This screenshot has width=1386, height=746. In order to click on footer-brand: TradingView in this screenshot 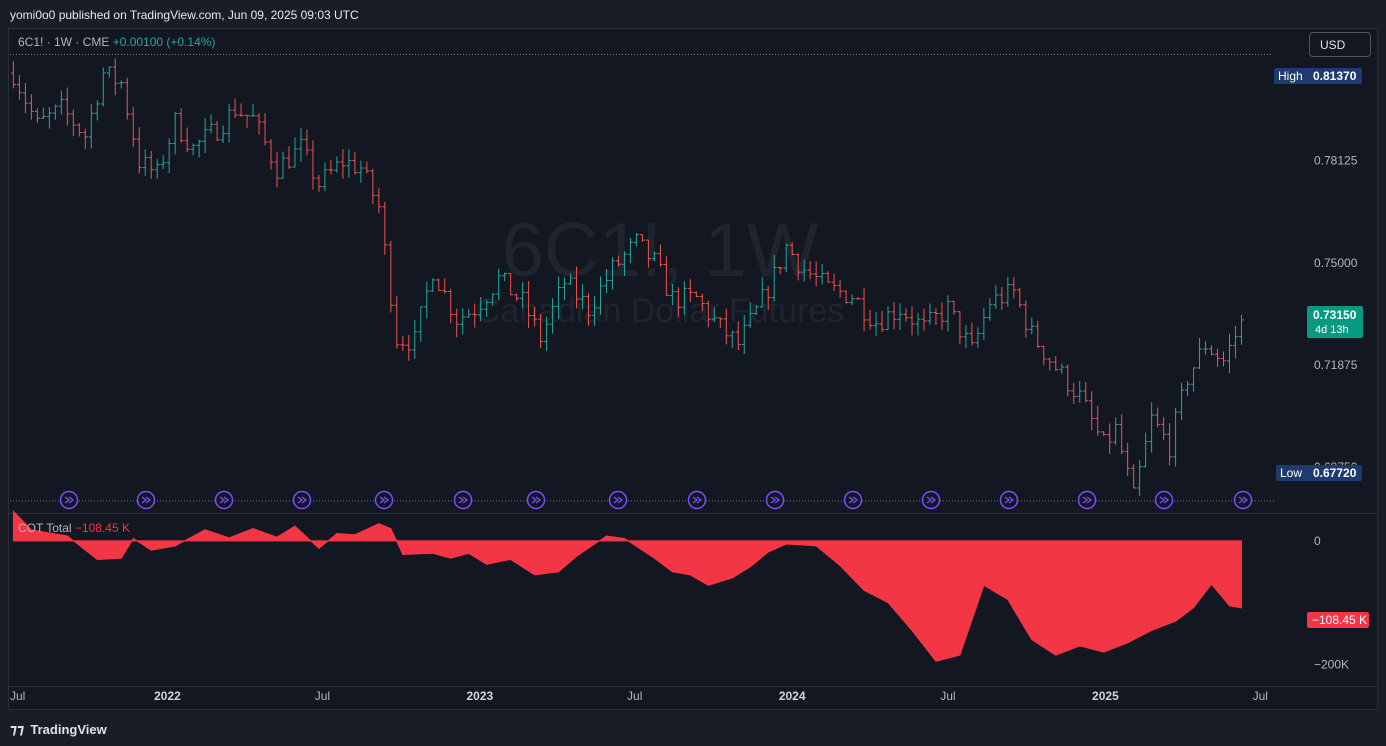, I will do `click(68, 729)`.